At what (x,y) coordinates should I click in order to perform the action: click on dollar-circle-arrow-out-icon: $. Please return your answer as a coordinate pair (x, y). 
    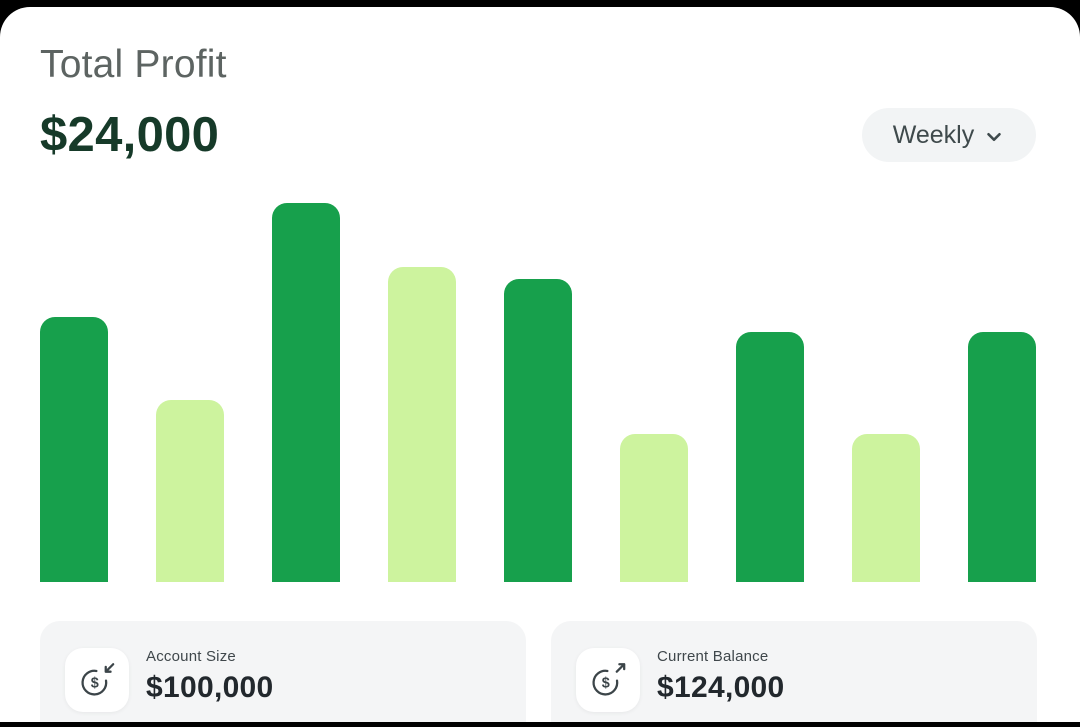
    Looking at the image, I should click on (609, 679).